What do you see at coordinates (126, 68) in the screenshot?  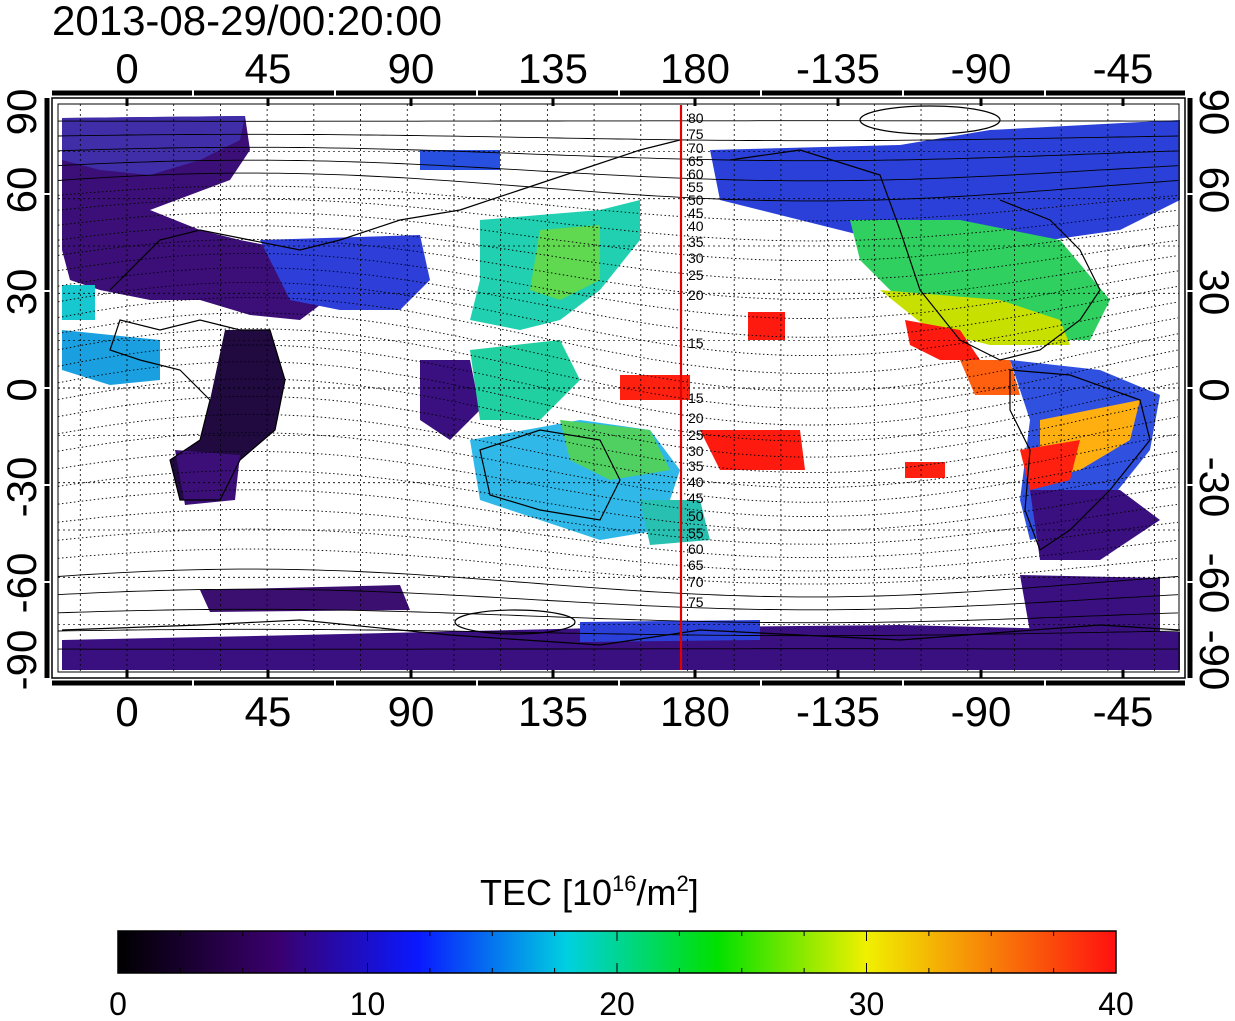 I see `top-tick-label: 0` at bounding box center [126, 68].